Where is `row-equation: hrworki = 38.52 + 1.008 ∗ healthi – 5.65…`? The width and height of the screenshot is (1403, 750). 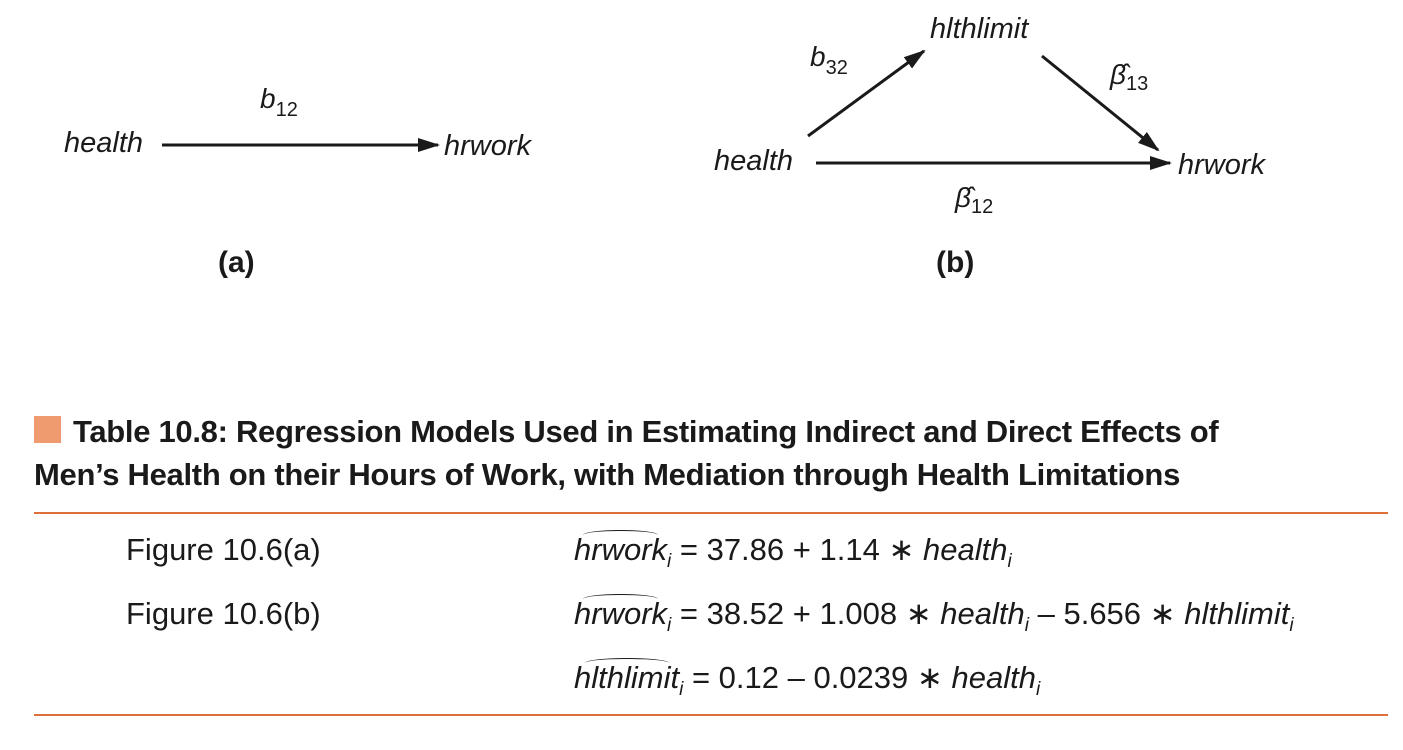
row-equation: hrworki = 38.52 + 1.008 ∗ healthi – 5.65… is located at coordinates (934, 615).